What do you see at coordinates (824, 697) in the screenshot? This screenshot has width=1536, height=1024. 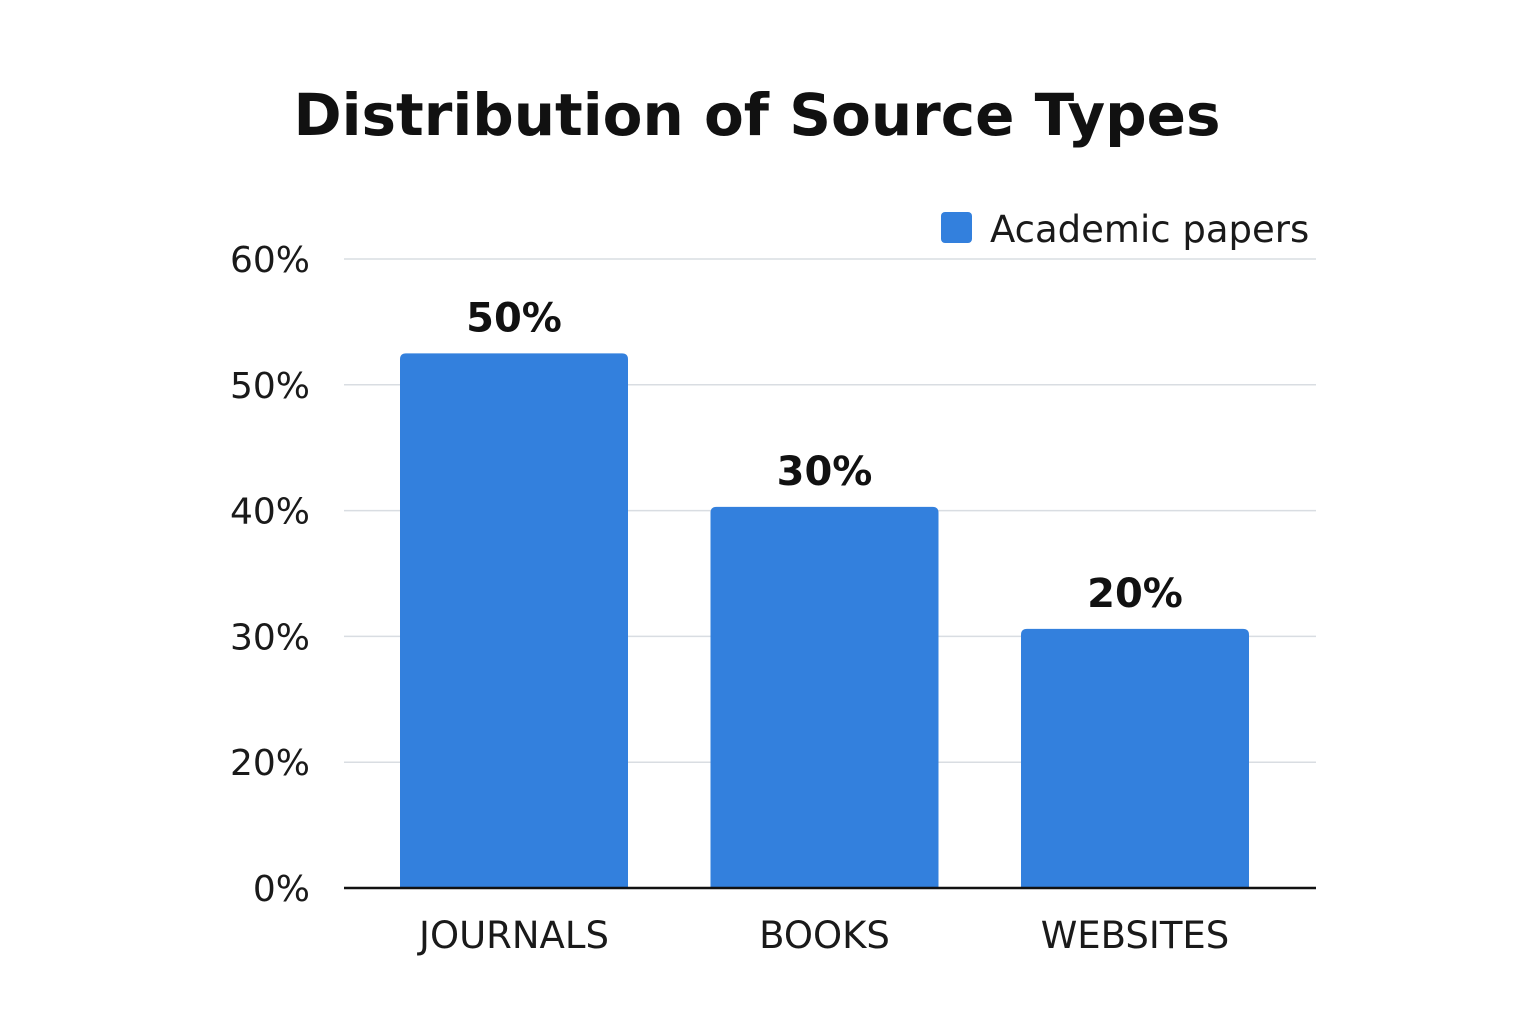 I see `bar-books` at bounding box center [824, 697].